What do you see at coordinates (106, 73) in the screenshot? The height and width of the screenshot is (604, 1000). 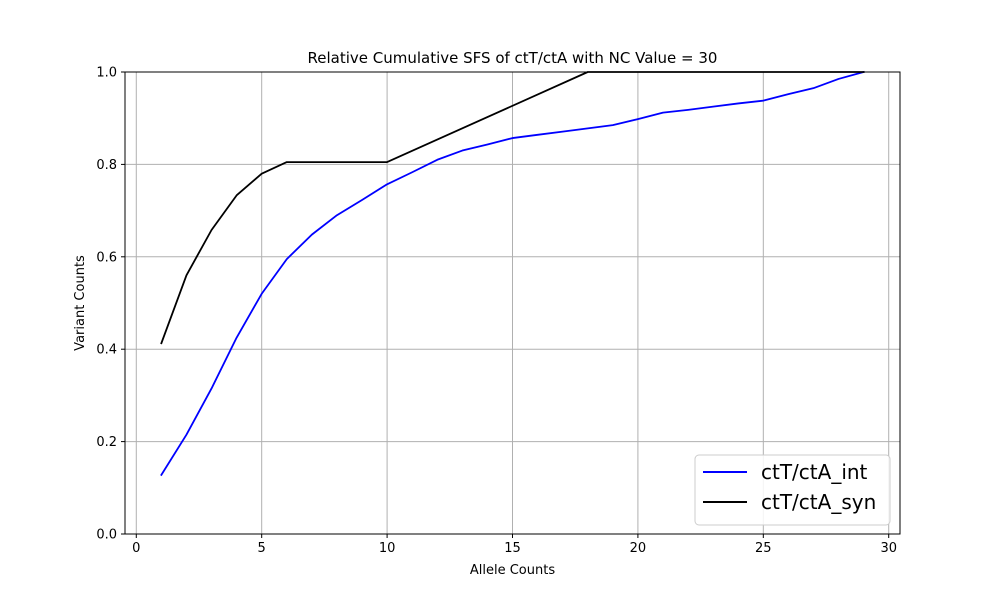 I see `y-tick-label: 1.0` at bounding box center [106, 73].